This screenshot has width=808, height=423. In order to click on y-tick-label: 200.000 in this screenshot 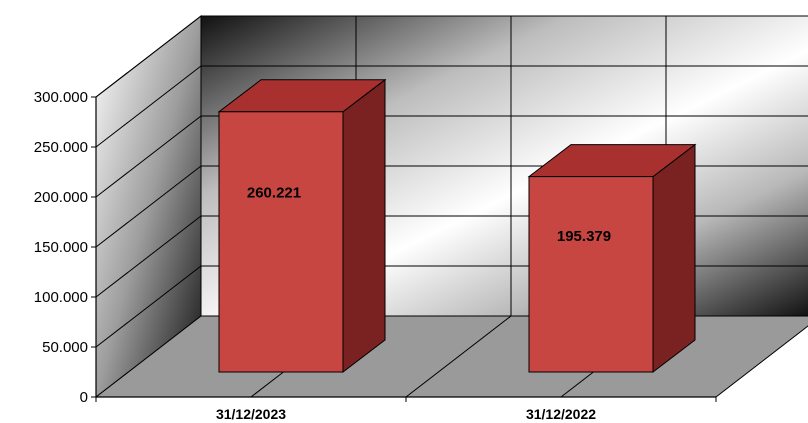, I will do `click(61, 197)`.